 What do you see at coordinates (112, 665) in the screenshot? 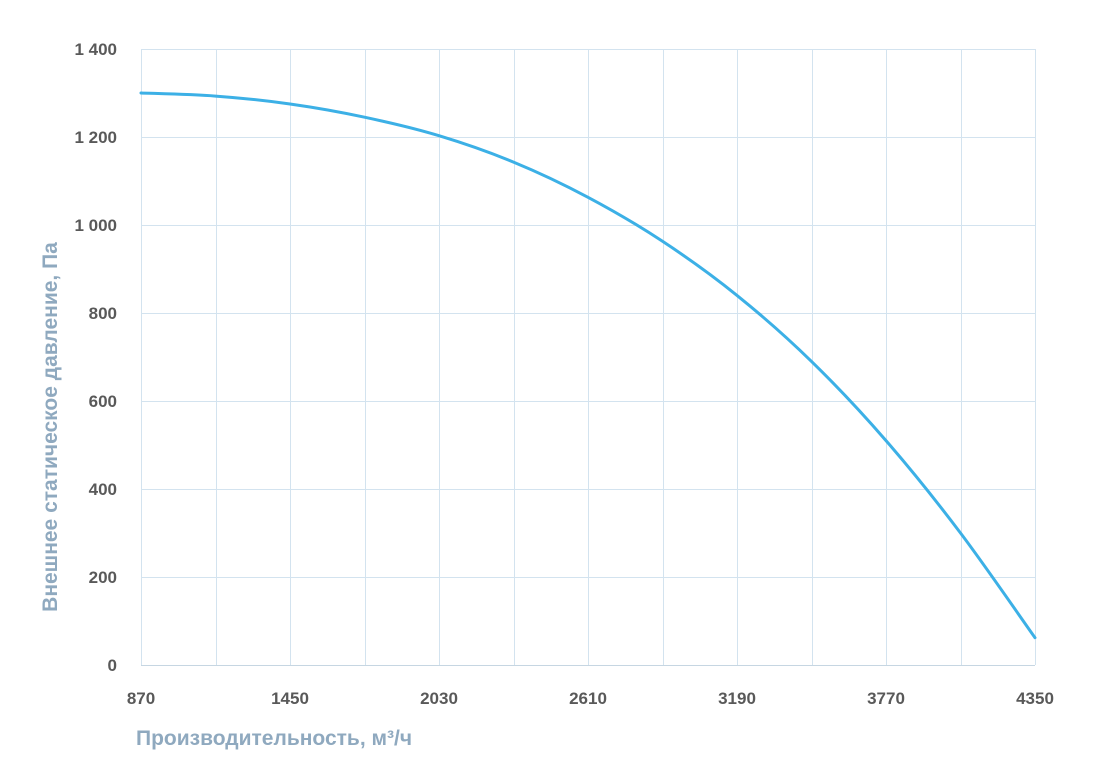
I see `y-tick-label: 0` at bounding box center [112, 665].